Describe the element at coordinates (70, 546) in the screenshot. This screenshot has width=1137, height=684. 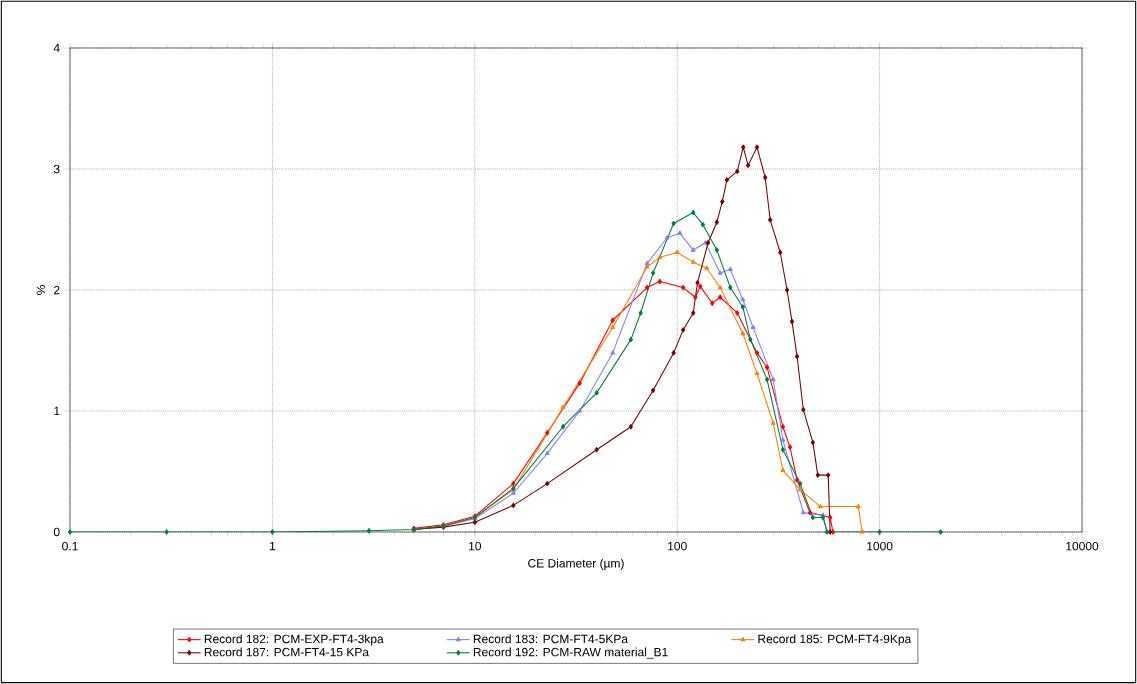
I see `x-tick-label: 0.1` at that location.